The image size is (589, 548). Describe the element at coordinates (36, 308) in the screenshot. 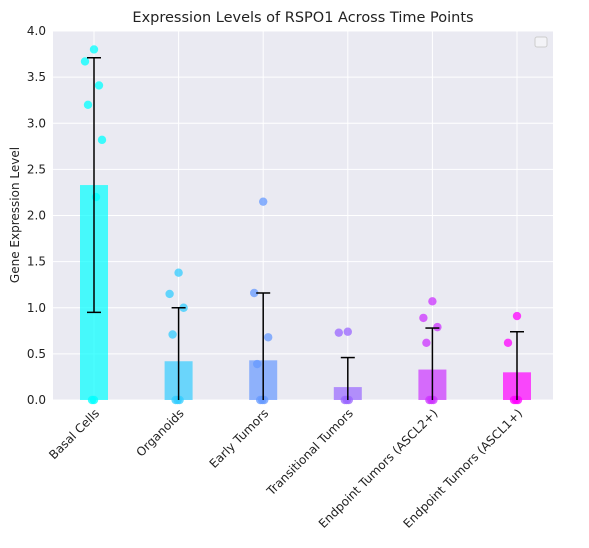

I see `y-tick-label: 1.0` at that location.